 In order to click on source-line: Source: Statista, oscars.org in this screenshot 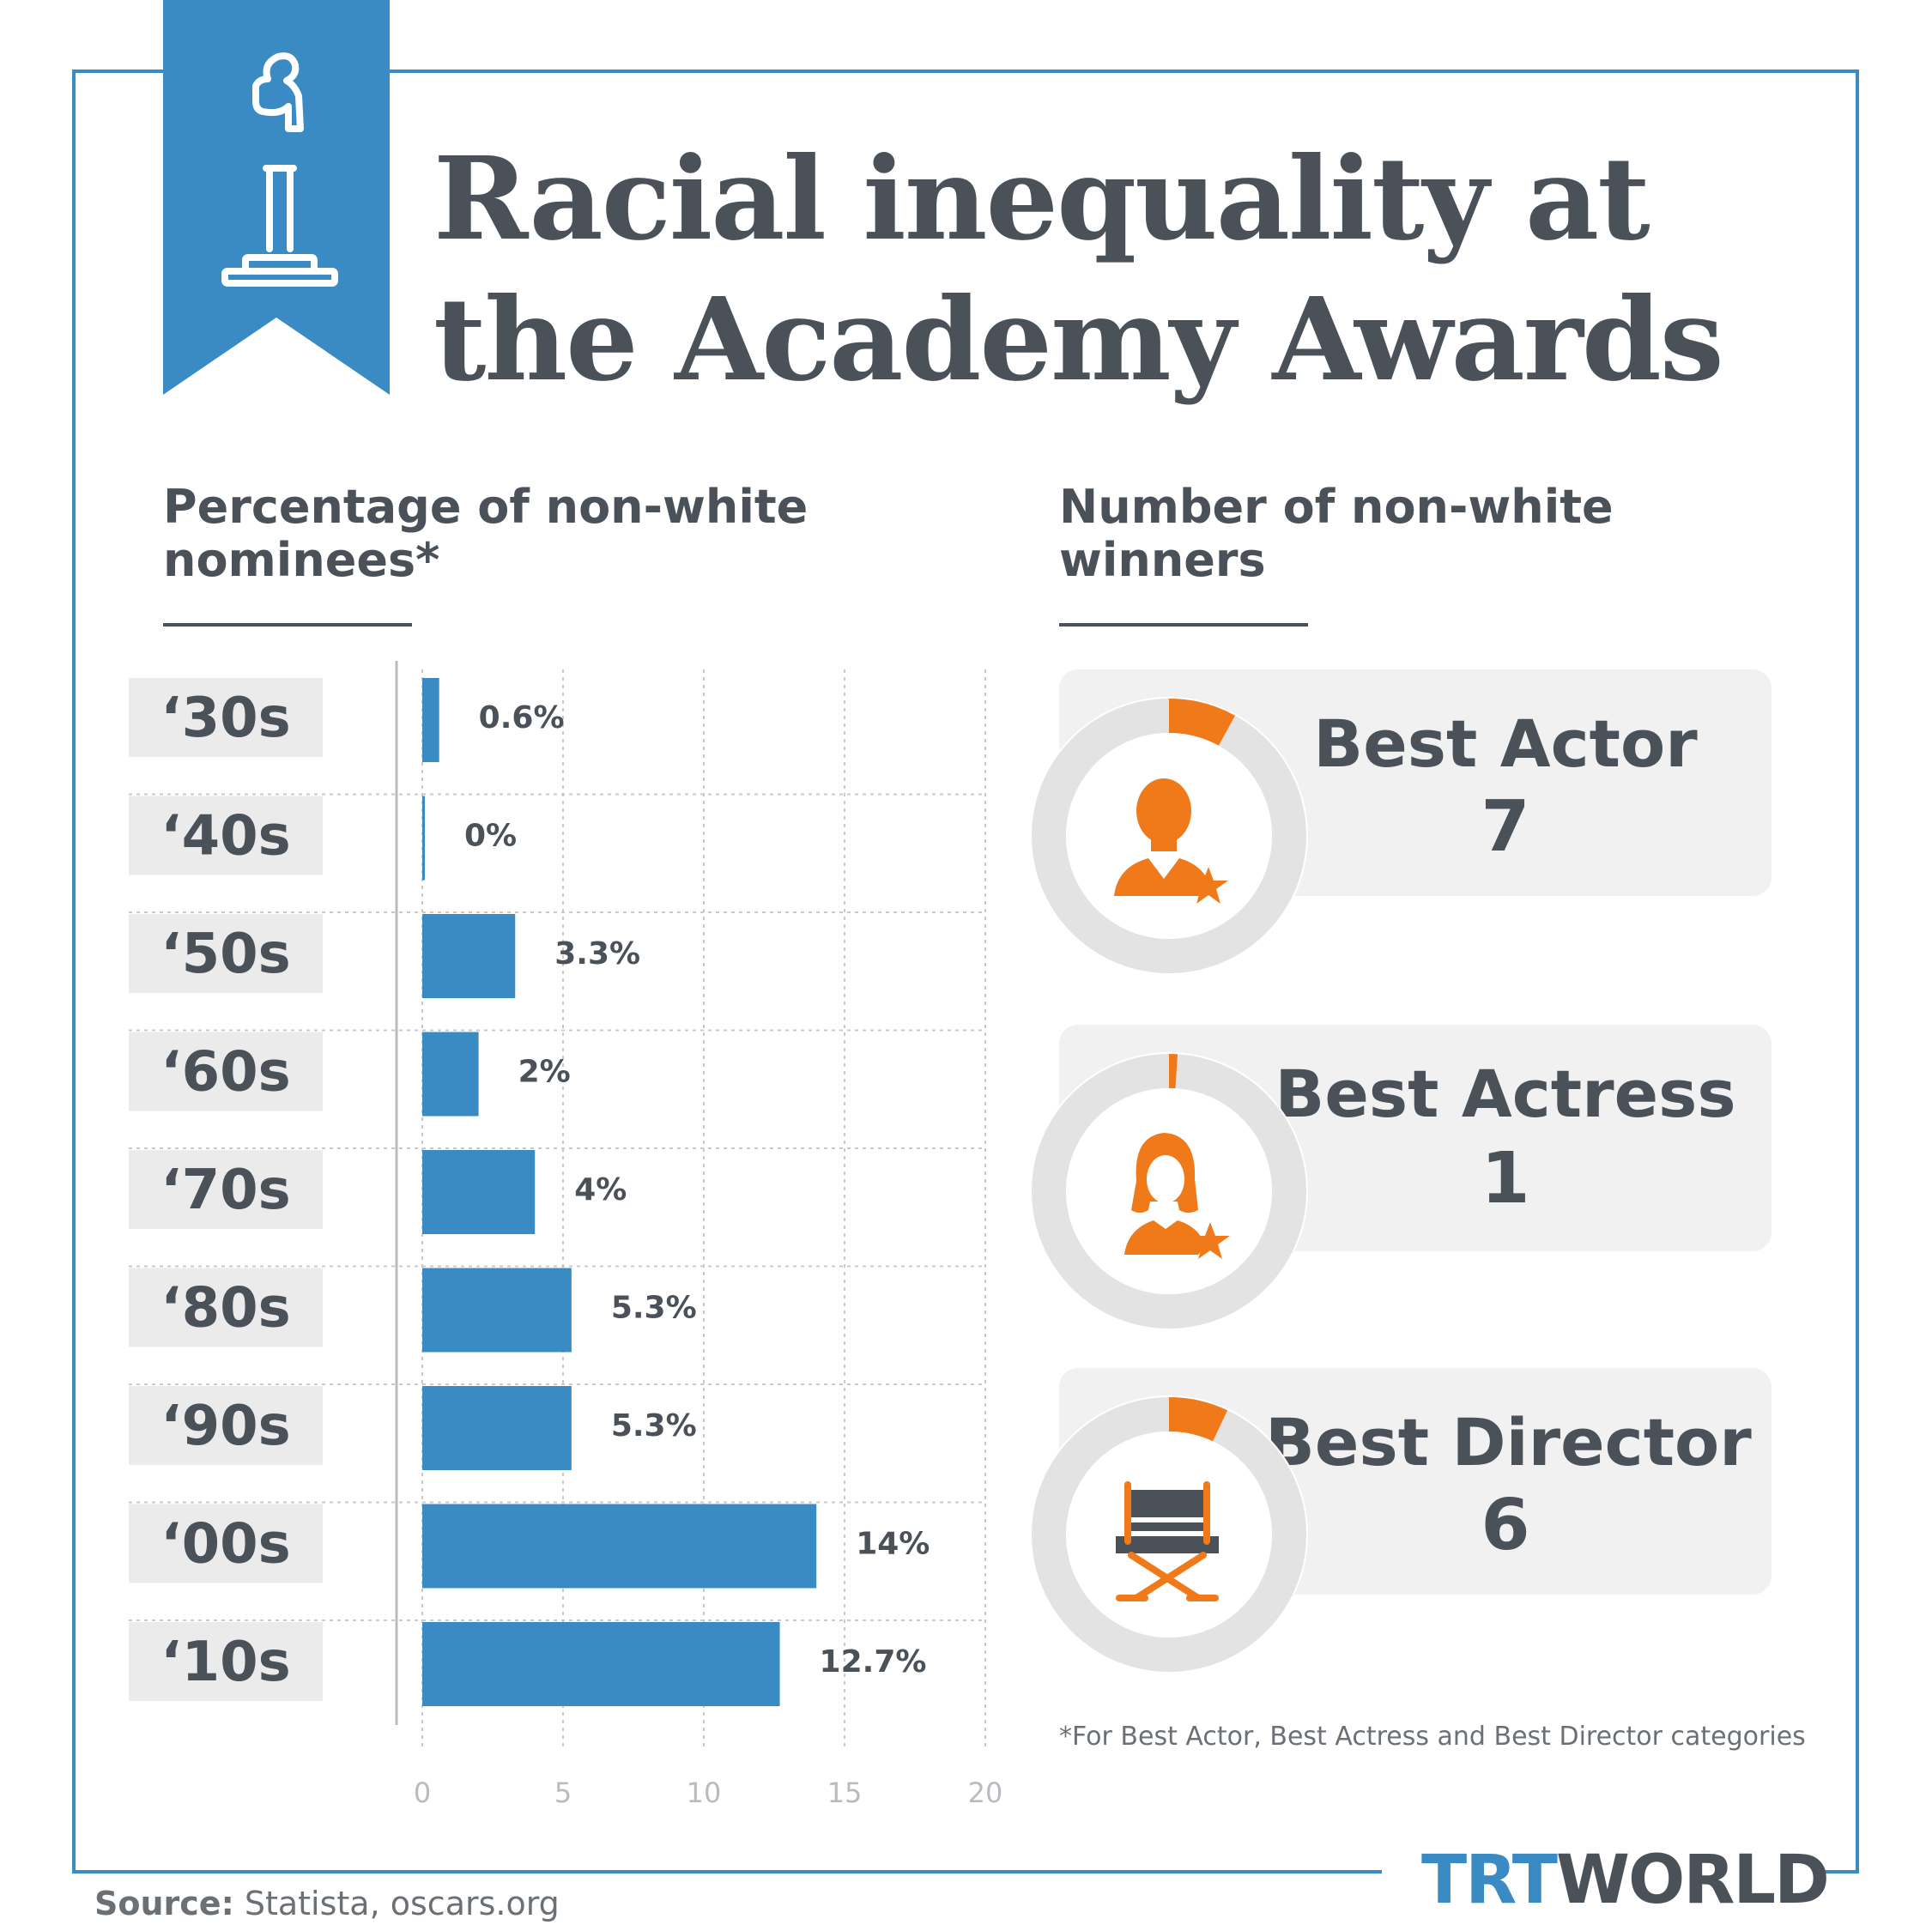, I will do `click(327, 1903)`.